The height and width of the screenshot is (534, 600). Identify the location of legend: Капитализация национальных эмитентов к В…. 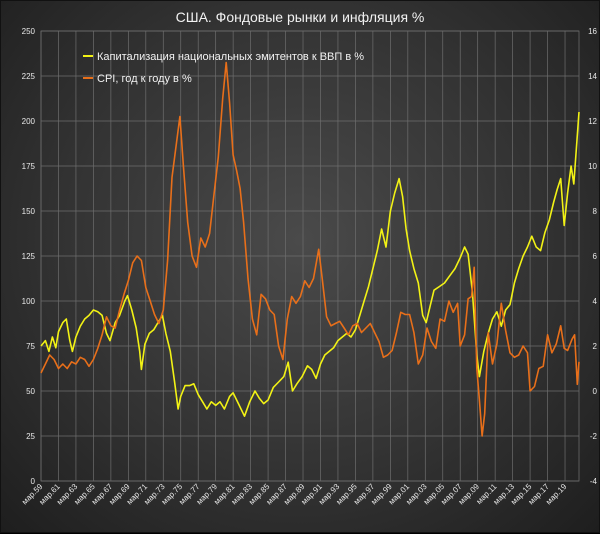
(223, 68).